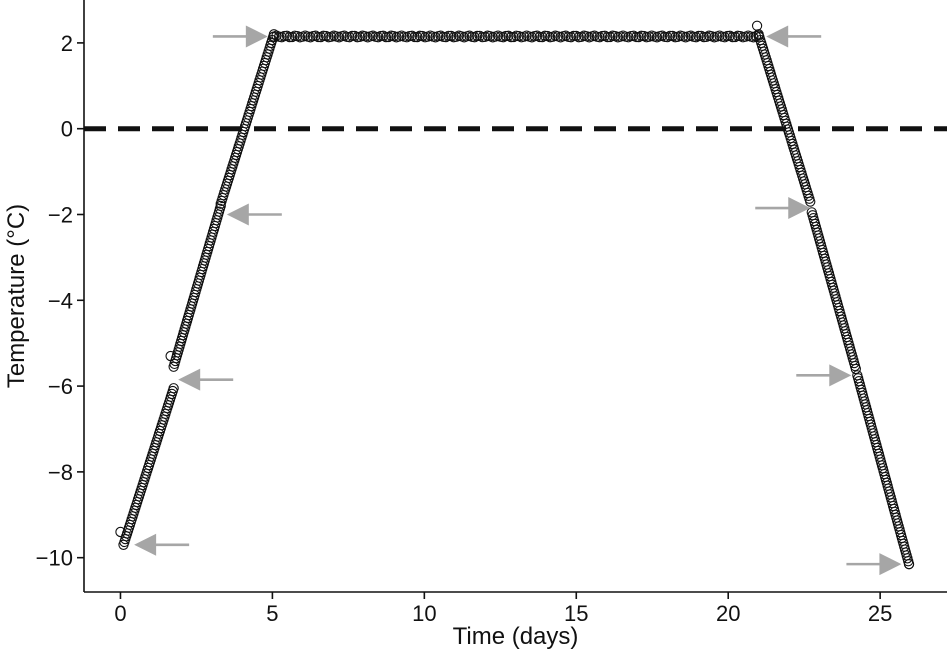 The image size is (950, 652). I want to click on x-axis-title: Time (days), so click(516, 636).